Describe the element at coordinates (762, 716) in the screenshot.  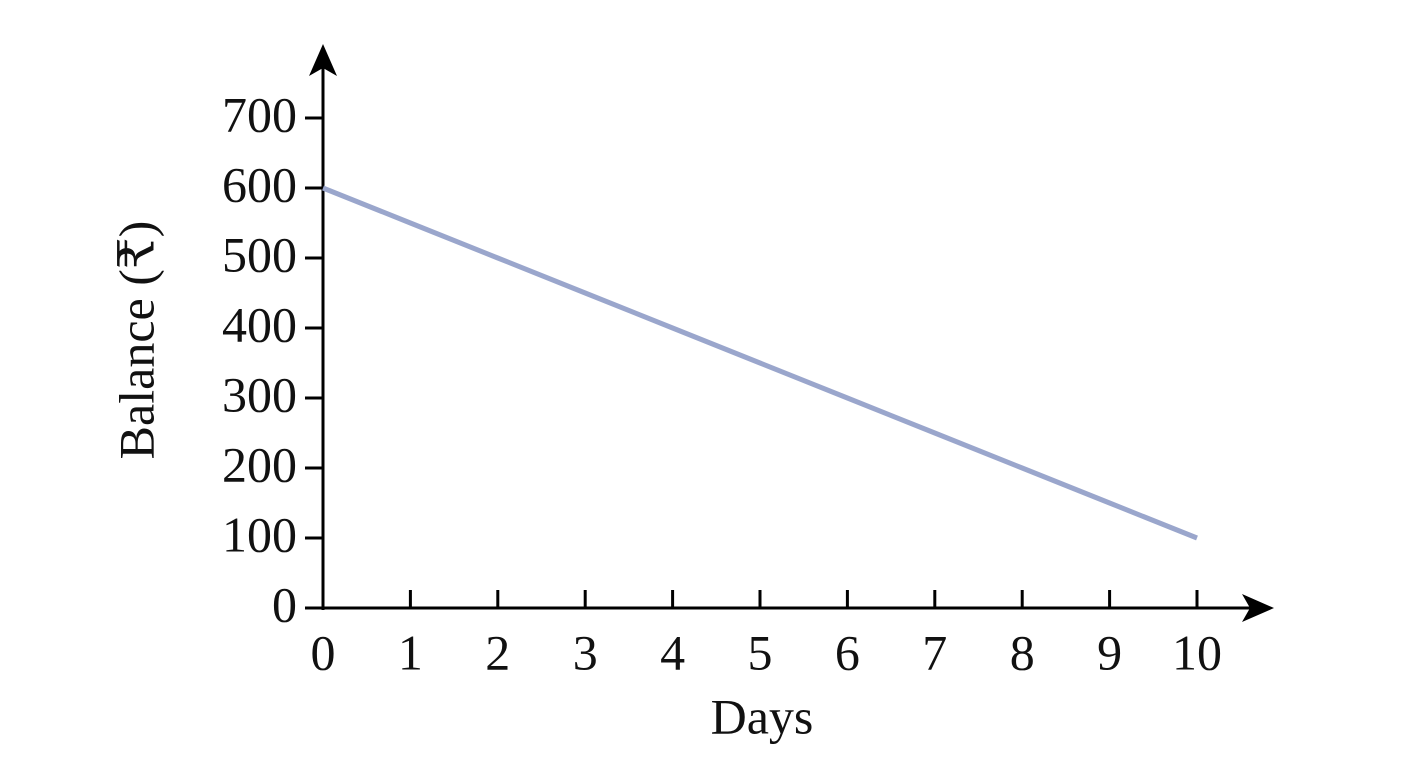
I see `x-axis-label: Days` at that location.